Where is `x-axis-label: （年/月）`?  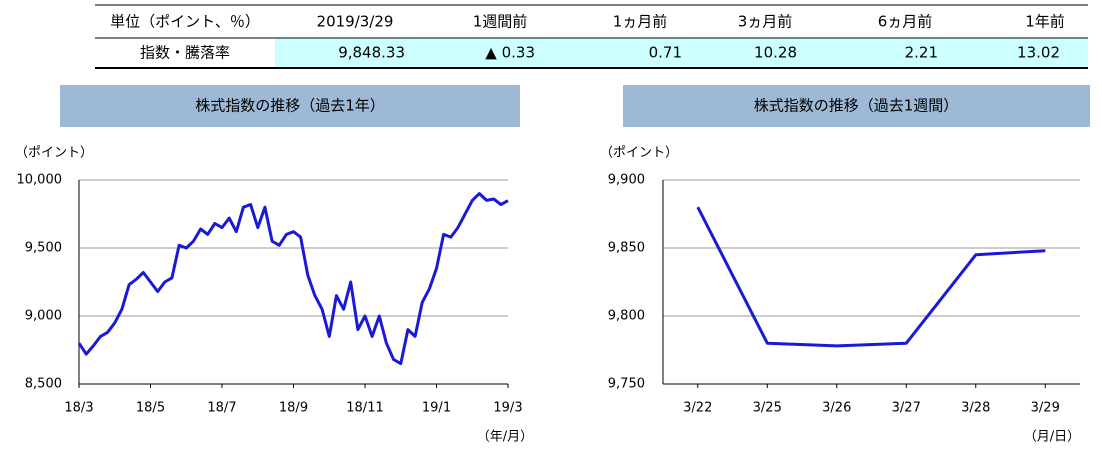
x-axis-label: （年/月） is located at coordinates (505, 437).